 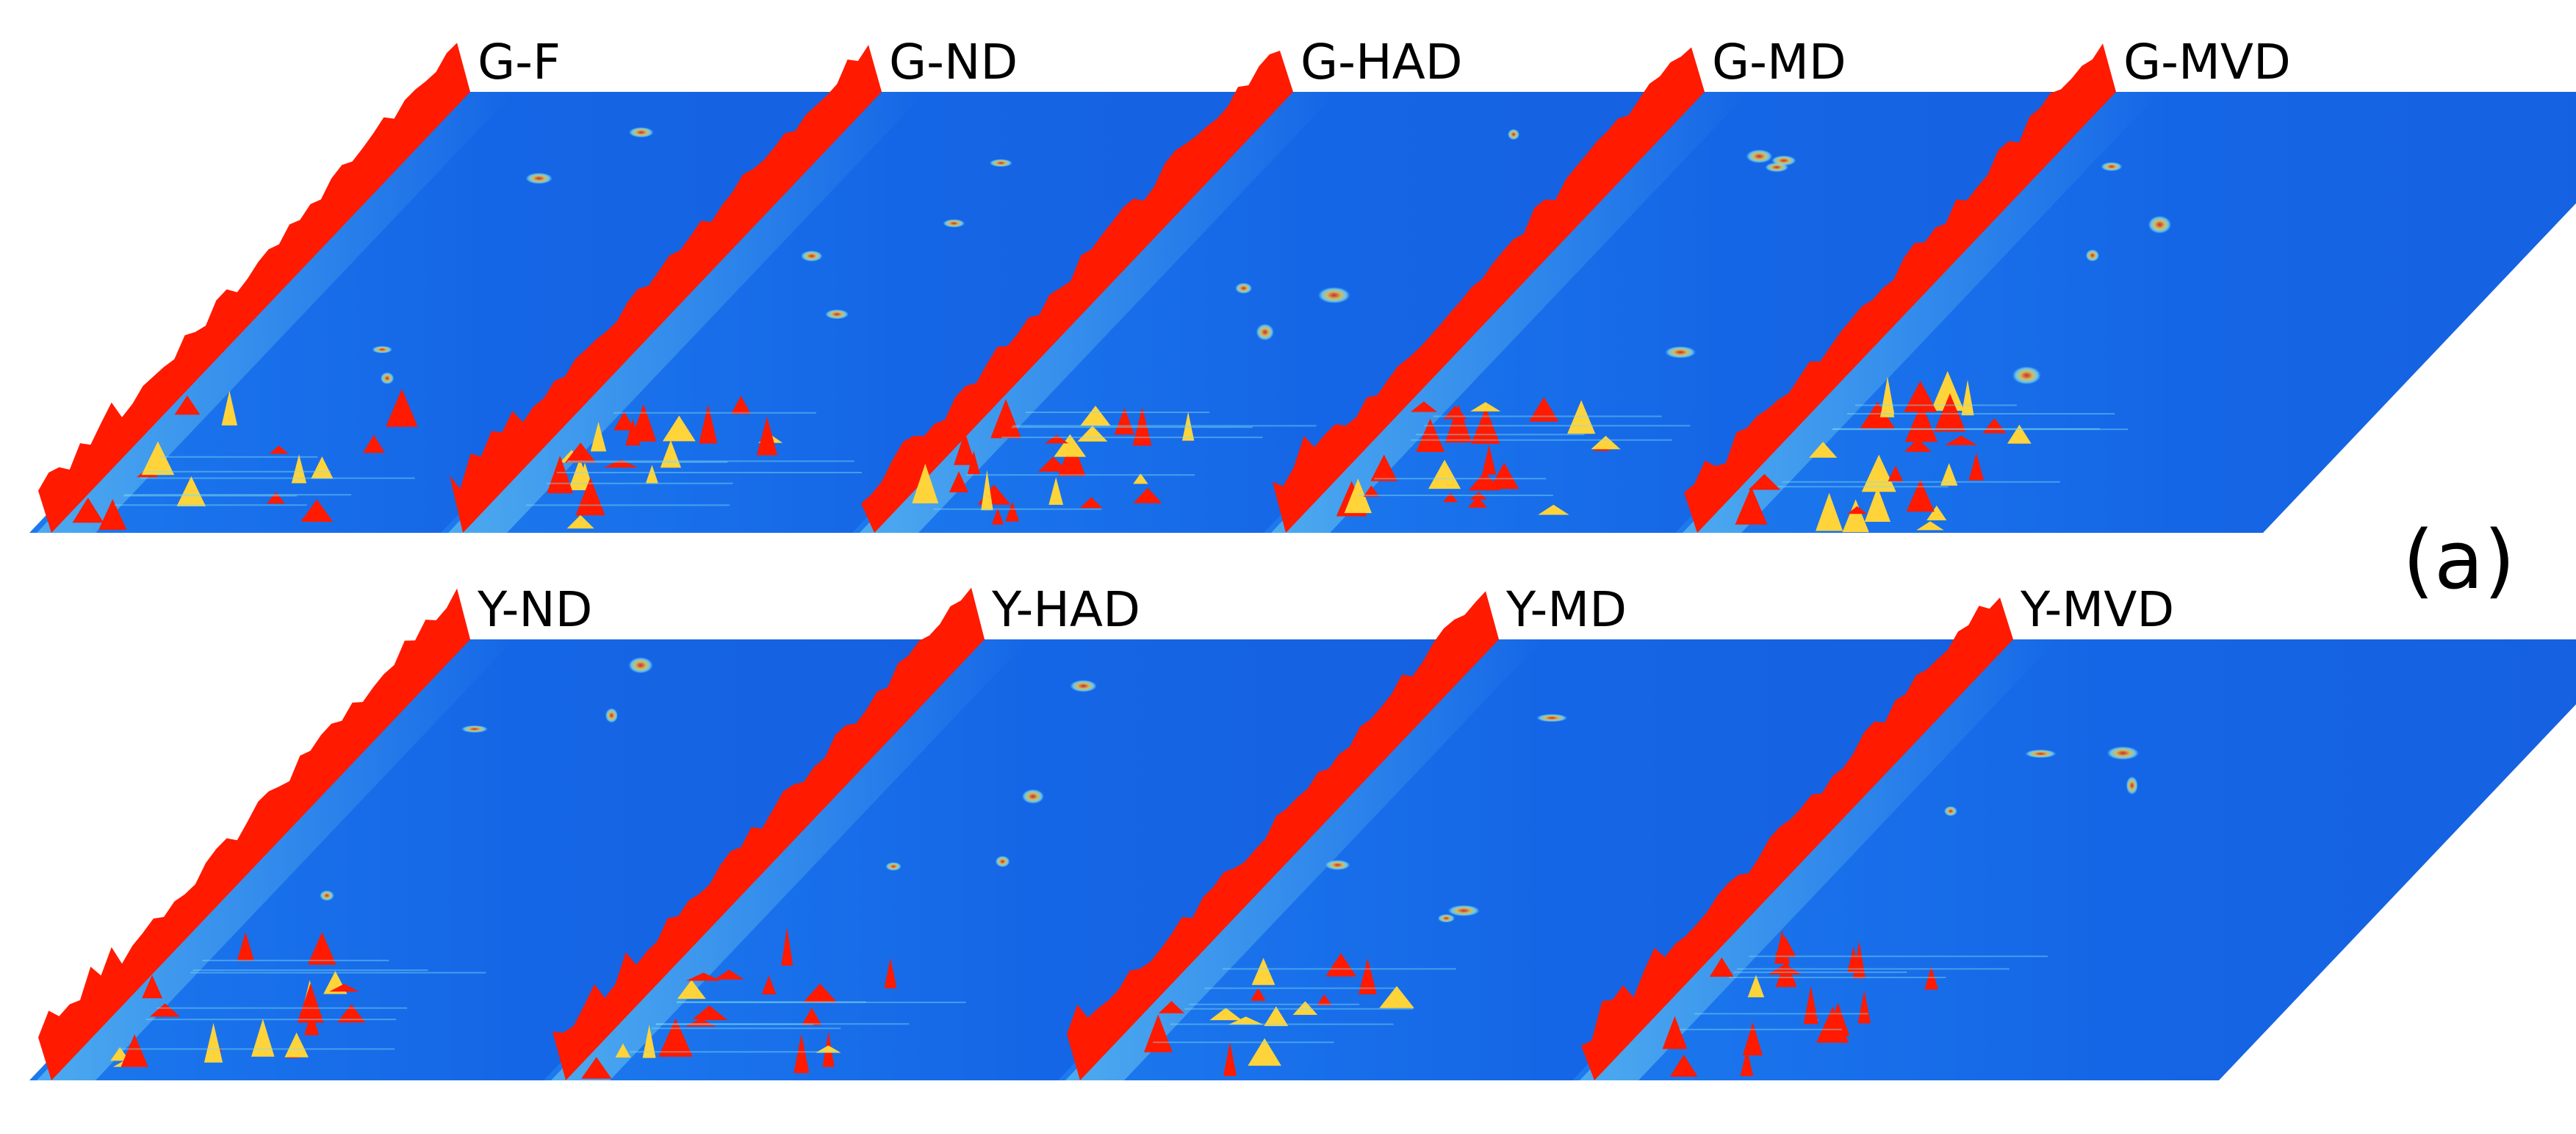 I want to click on panel-label: G-F, so click(x=519, y=62).